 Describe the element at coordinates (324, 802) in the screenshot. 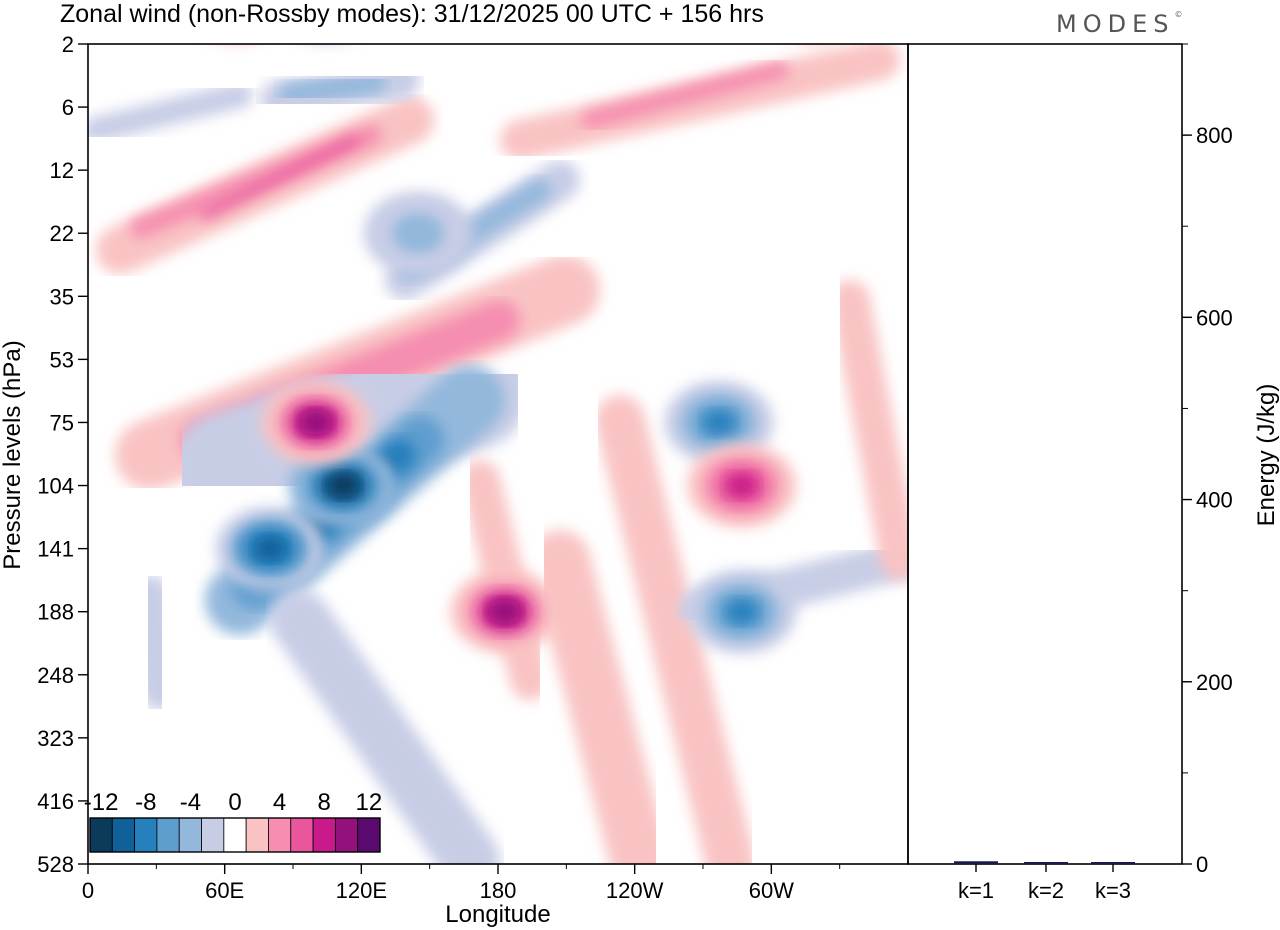

I see `colorbar-label-5: 8` at that location.